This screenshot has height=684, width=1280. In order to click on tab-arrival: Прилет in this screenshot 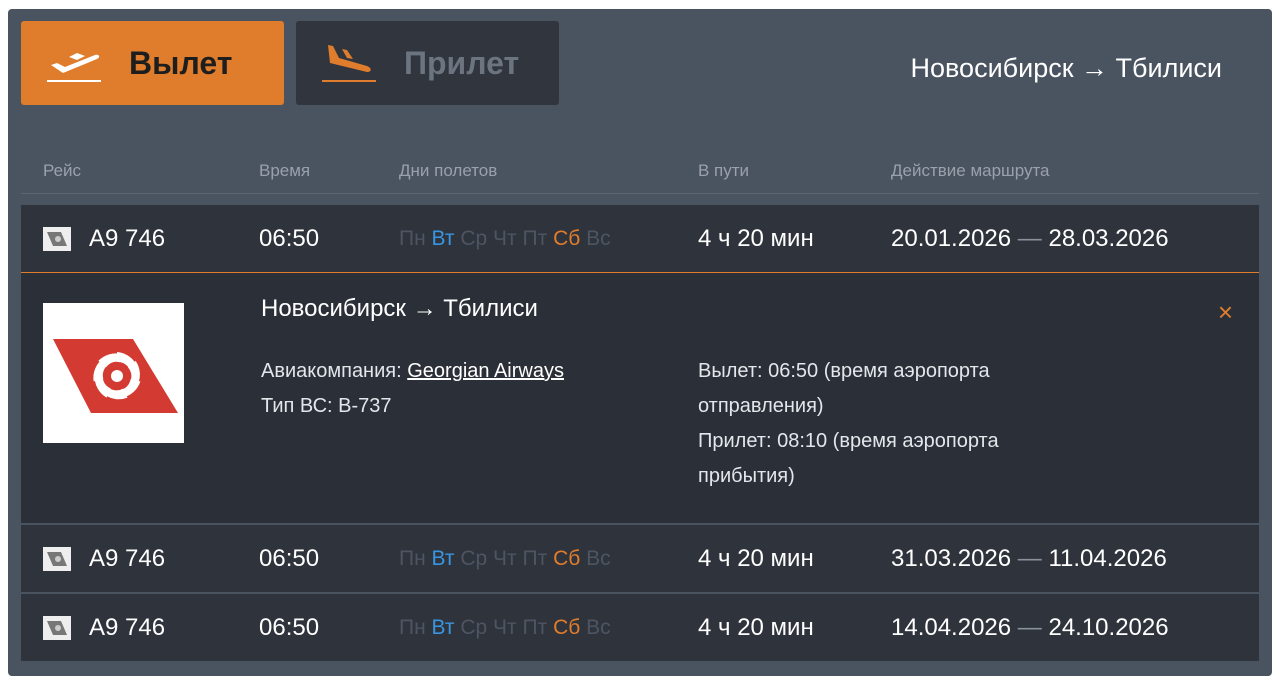, I will do `click(427, 63)`.